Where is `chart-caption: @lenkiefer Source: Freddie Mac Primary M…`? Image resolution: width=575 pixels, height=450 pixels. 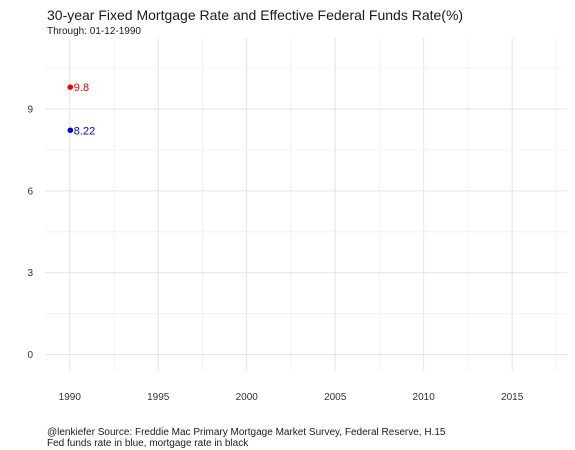
chart-caption: @lenkiefer Source: Freddie Mac Primary M… is located at coordinates (246, 438).